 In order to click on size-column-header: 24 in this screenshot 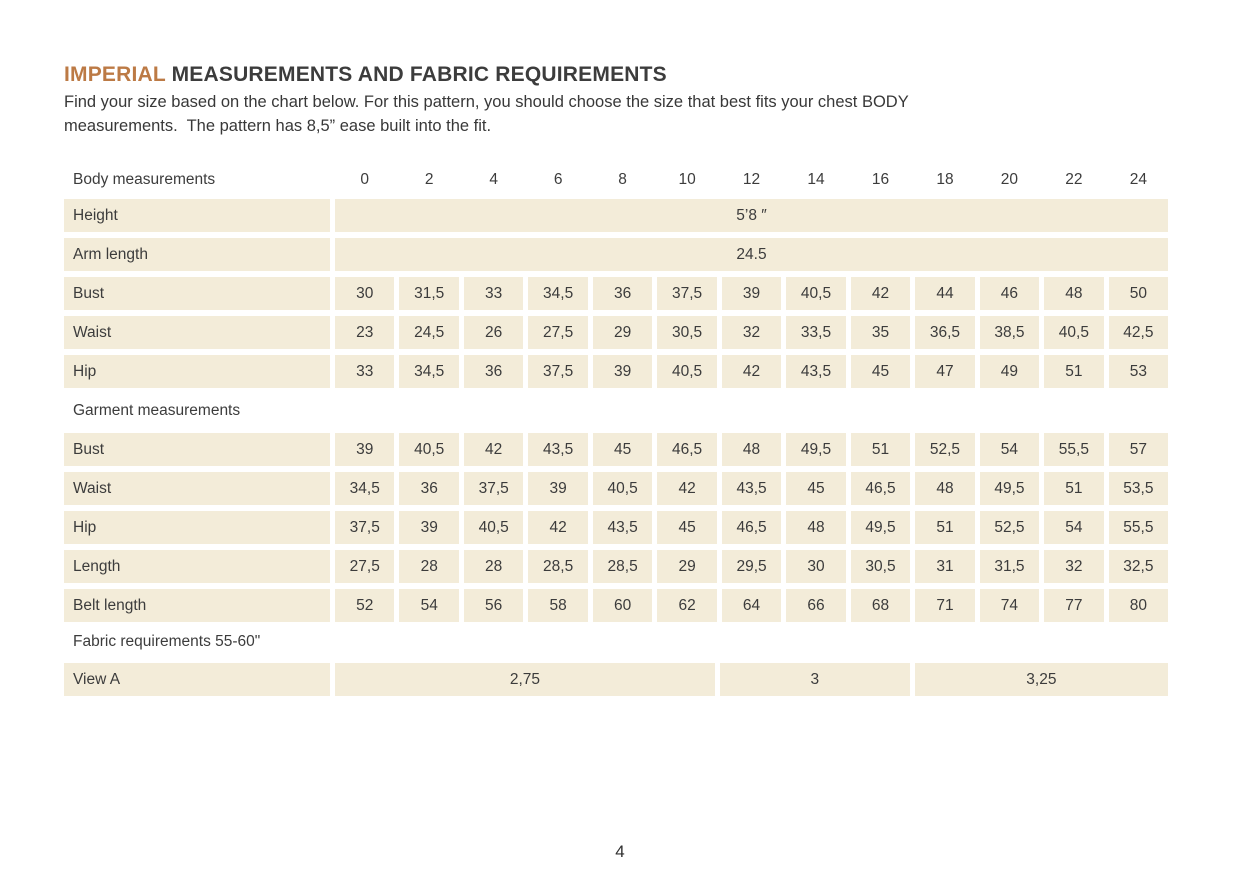, I will do `click(1138, 179)`.